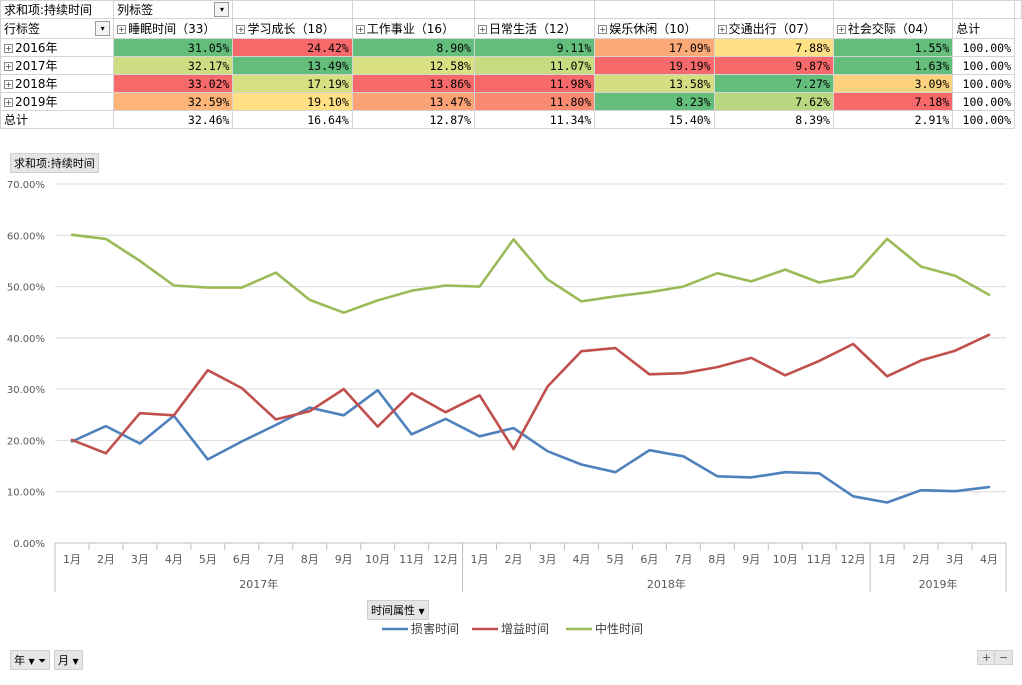 The width and height of the screenshot is (1022, 685). Describe the element at coordinates (54, 163) in the screenshot. I see `value-field-button: 求和项:持续时间` at that location.